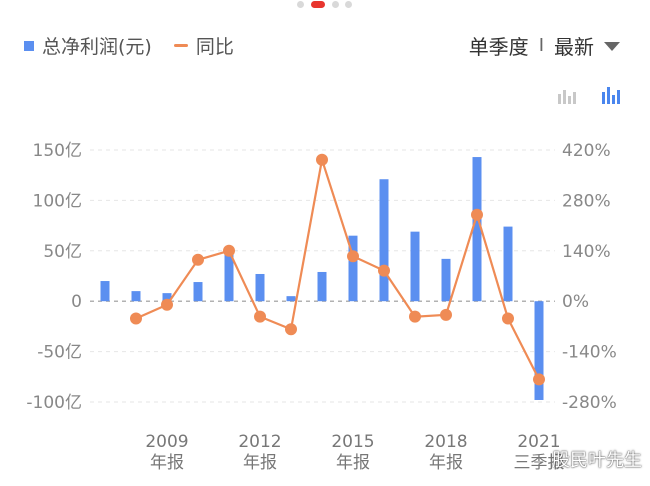 This screenshot has height=486, width=650. I want to click on y-left-tick-label: 100亿, so click(57, 201).